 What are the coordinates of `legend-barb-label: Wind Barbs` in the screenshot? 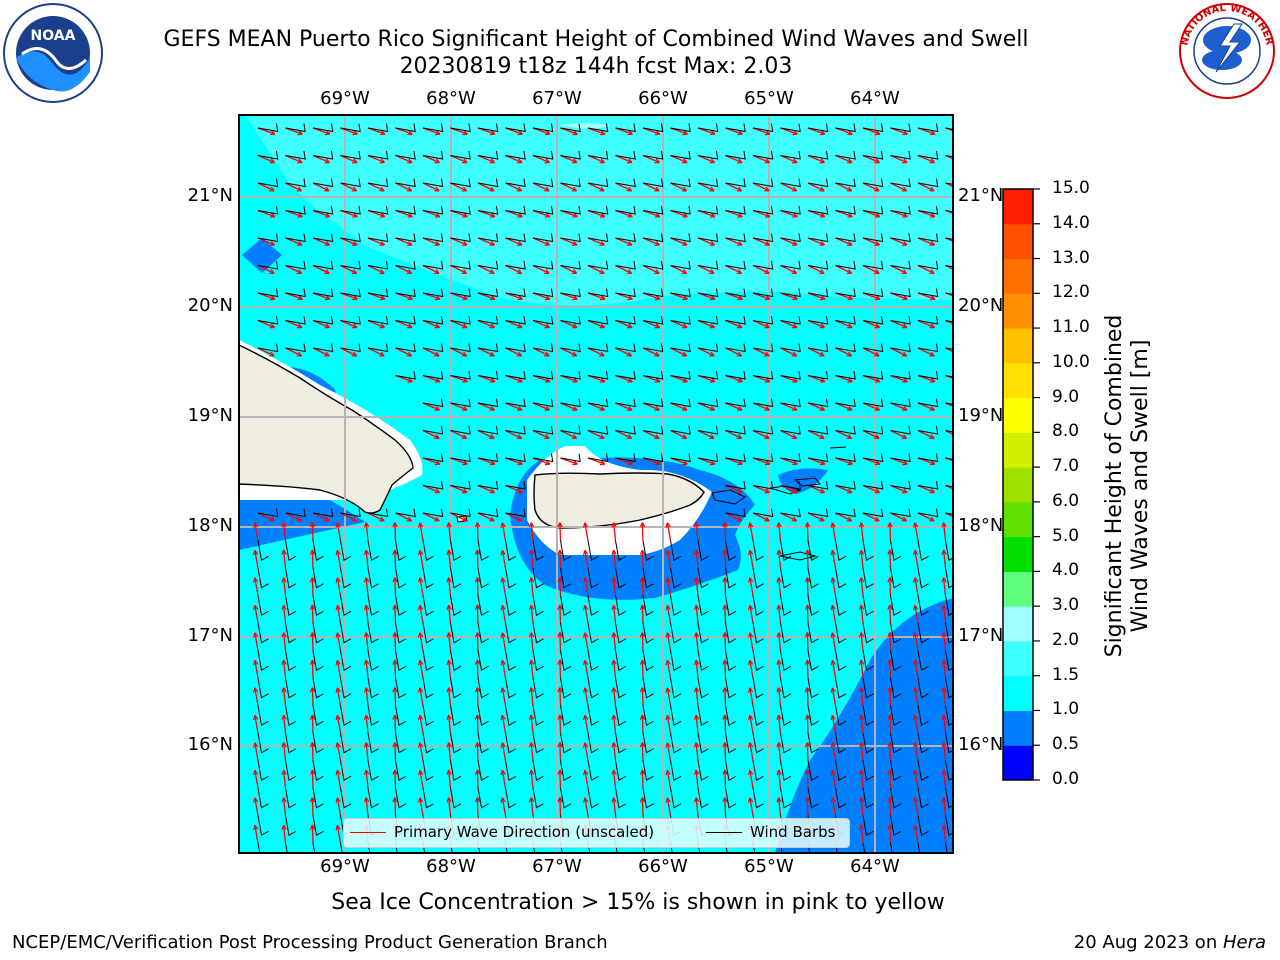 It's located at (793, 832).